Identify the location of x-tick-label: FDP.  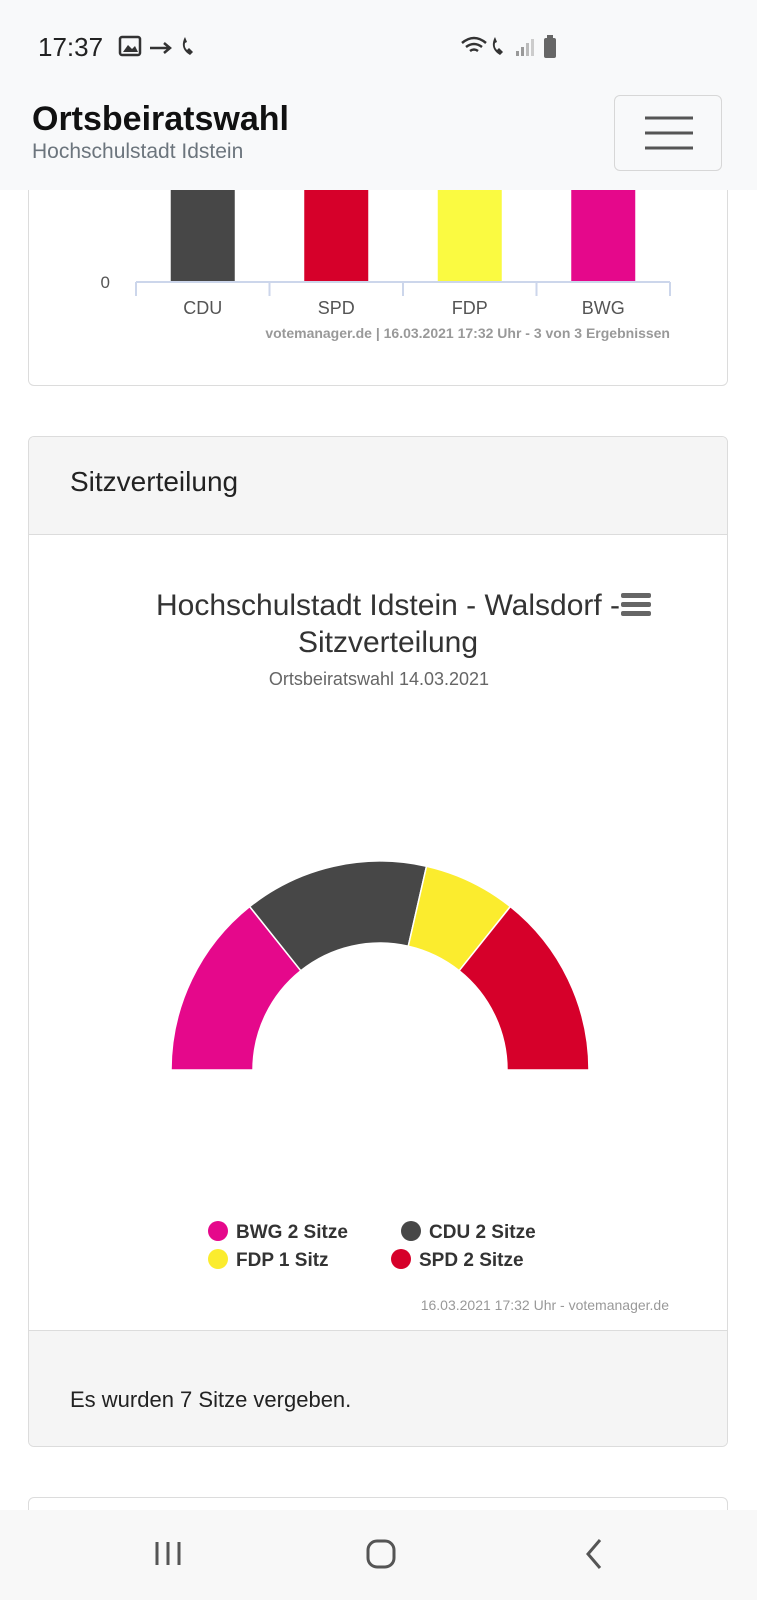
(470, 308).